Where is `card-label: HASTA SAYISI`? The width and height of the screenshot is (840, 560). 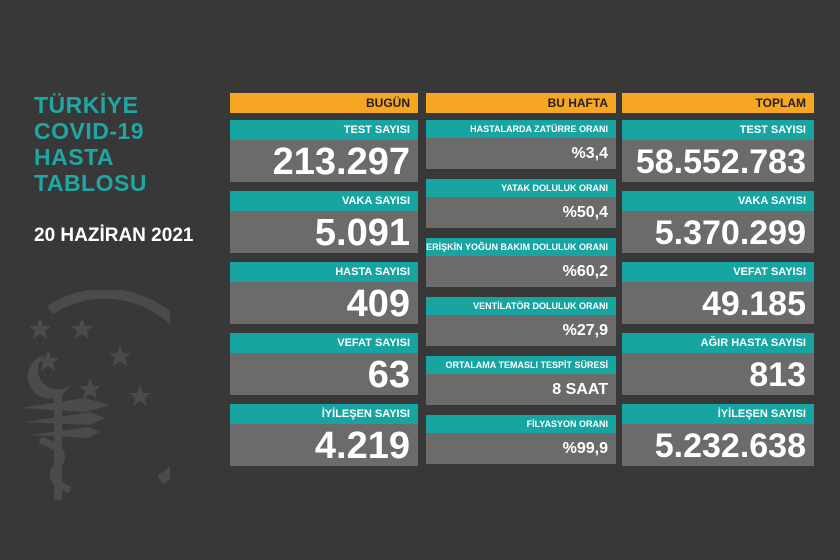 card-label: HASTA SAYISI is located at coordinates (324, 272).